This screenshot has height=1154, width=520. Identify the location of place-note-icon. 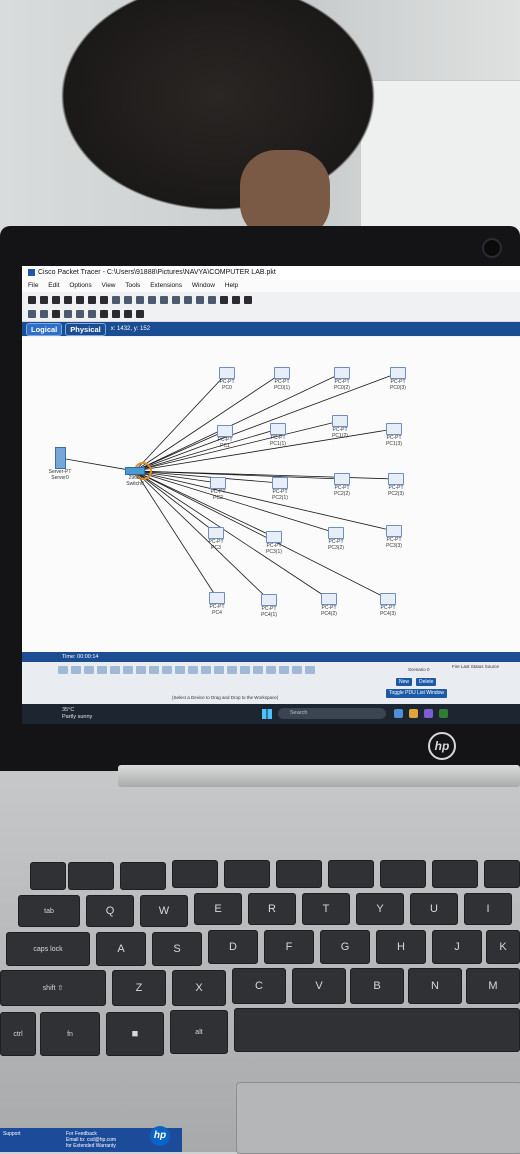
(80, 314).